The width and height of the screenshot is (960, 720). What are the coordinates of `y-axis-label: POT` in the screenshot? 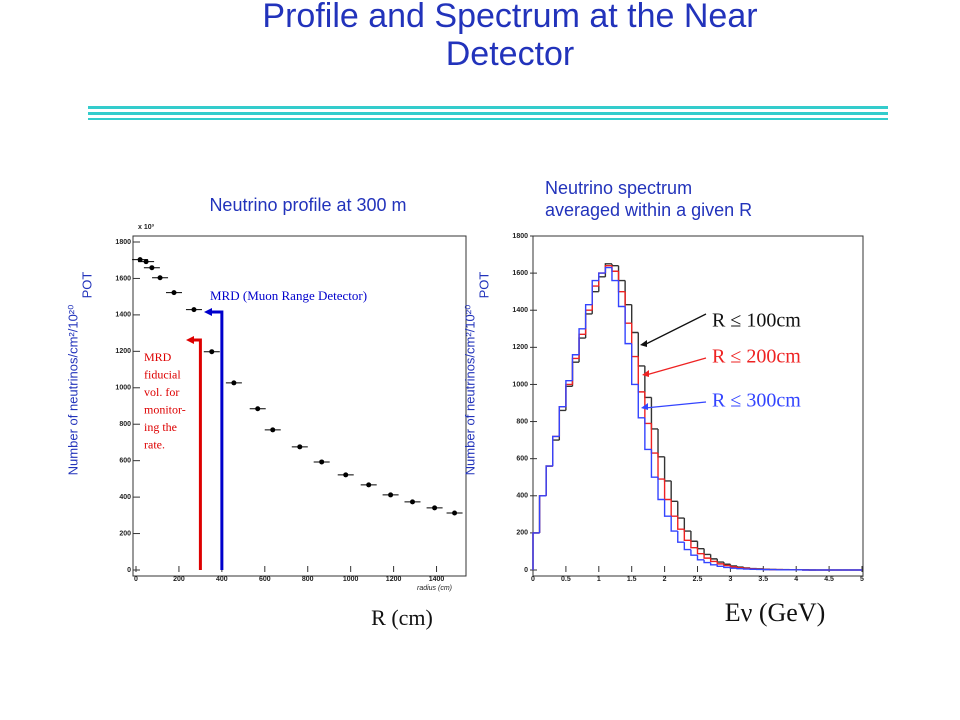 It's located at (86, 285).